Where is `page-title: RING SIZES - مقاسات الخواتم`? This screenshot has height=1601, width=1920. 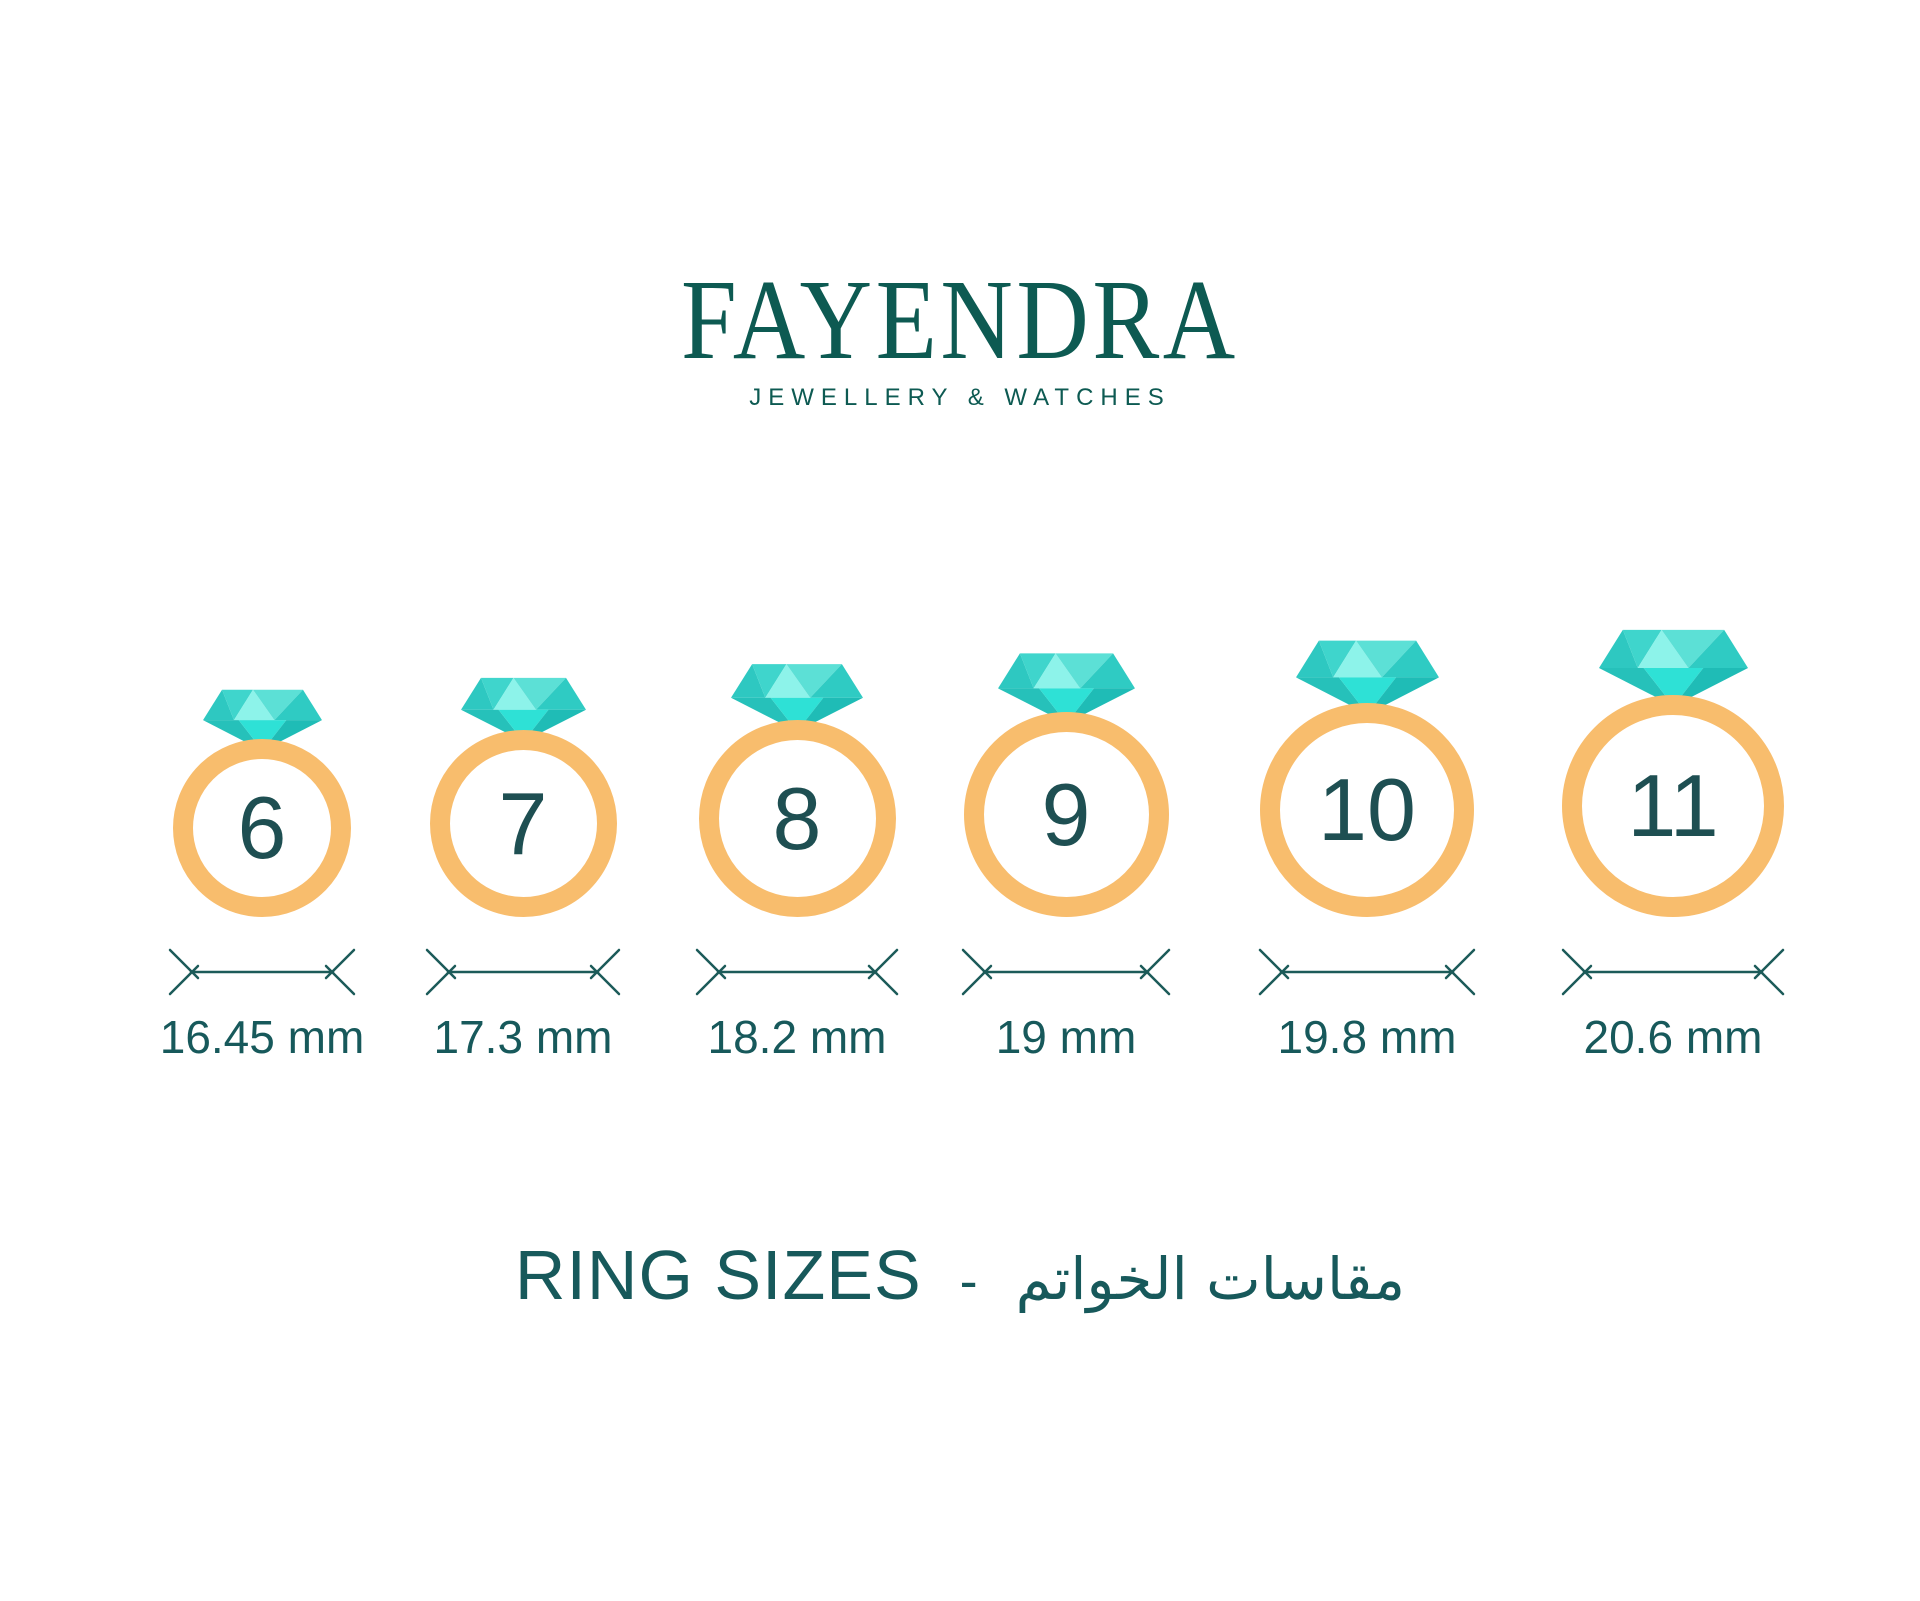
page-title: RING SIZES - مقاسات الخواتم is located at coordinates (960, 1275).